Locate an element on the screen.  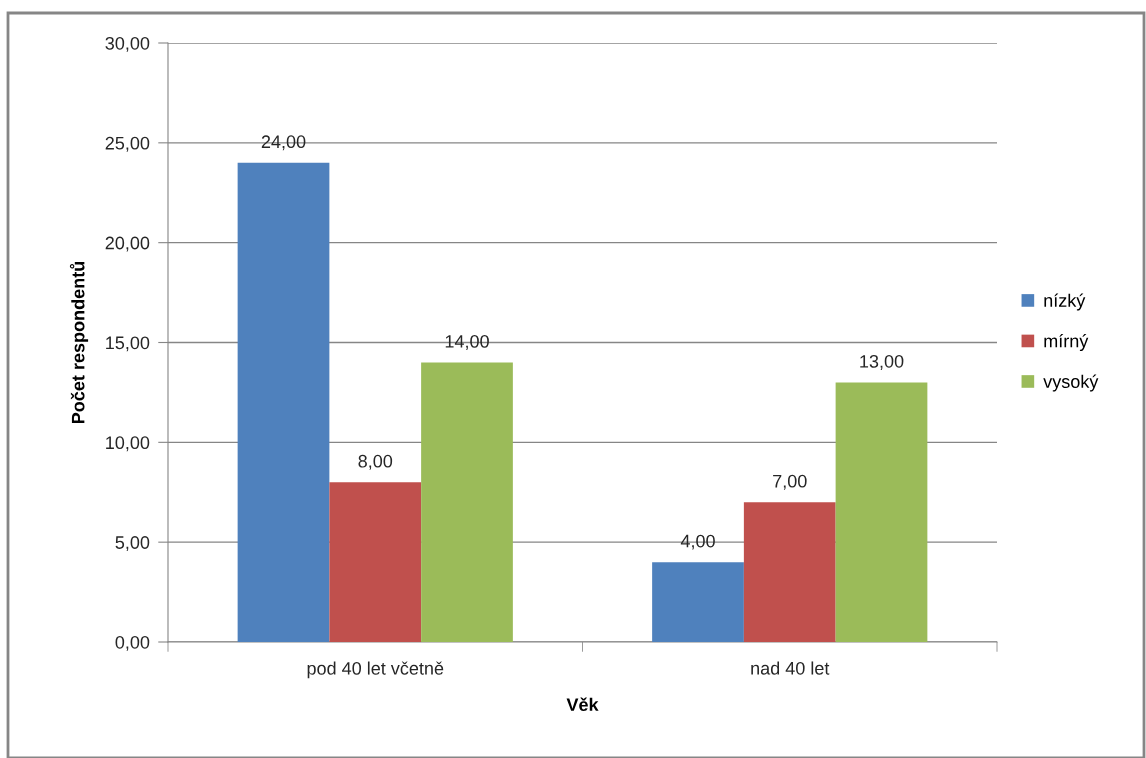
x-tick-label: nad 40 let is located at coordinates (790, 668).